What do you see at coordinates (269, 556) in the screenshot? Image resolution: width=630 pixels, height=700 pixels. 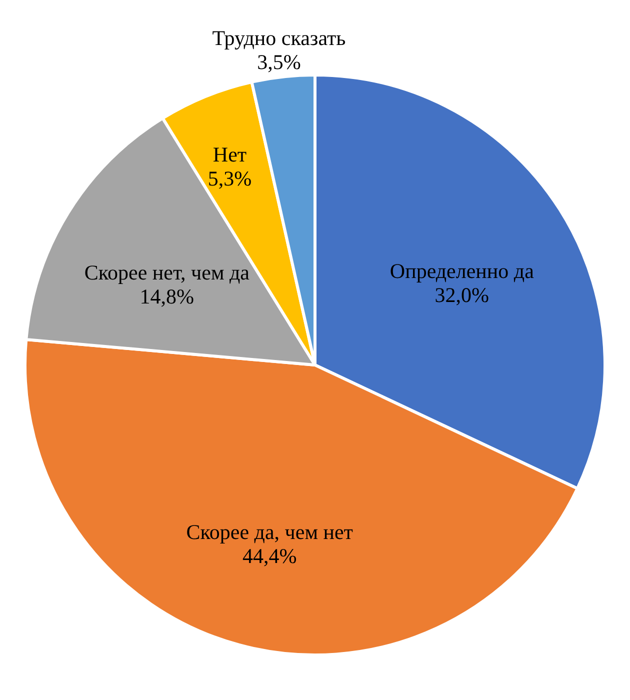 I see `data-label: 44,4%` at bounding box center [269, 556].